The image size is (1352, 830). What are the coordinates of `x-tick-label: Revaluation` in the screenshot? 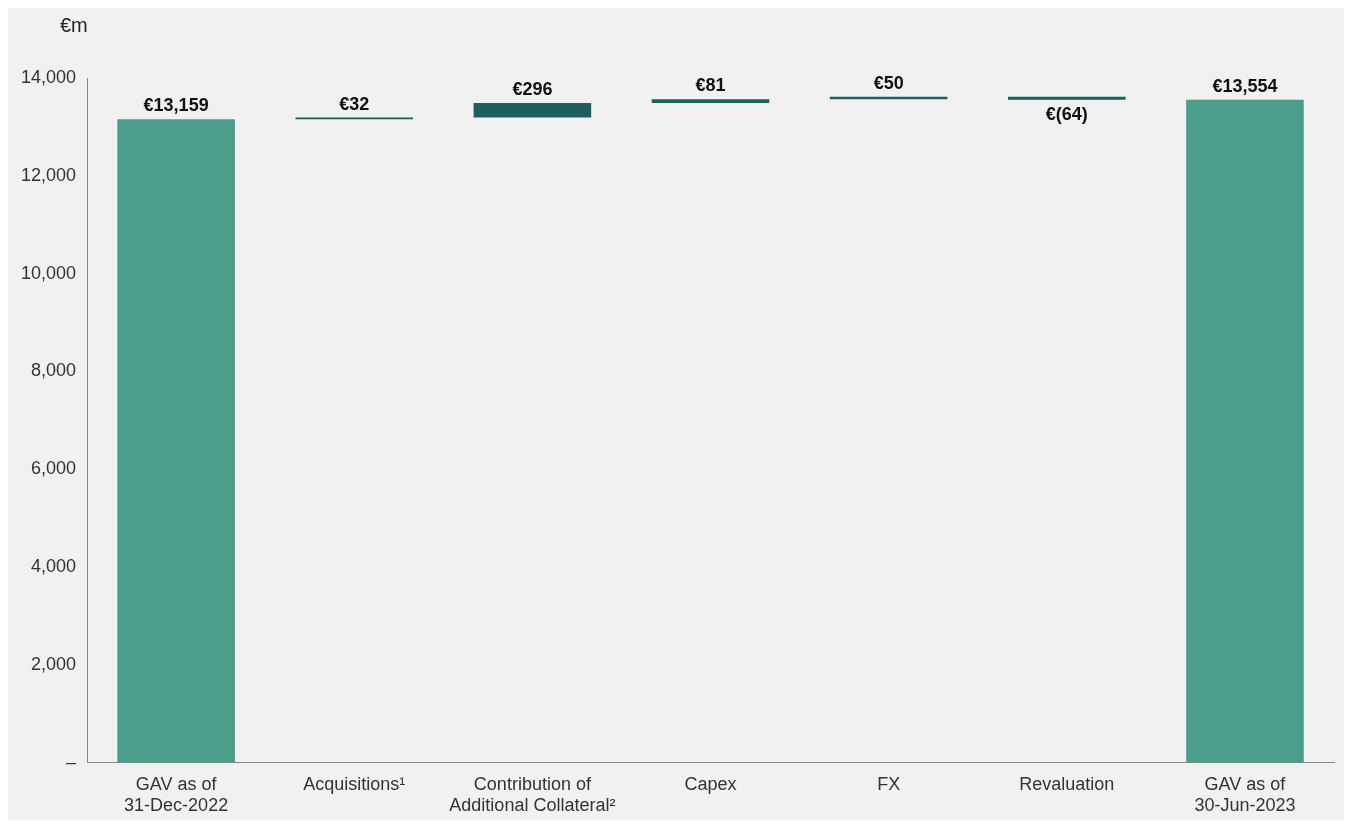 It's located at (1067, 783).